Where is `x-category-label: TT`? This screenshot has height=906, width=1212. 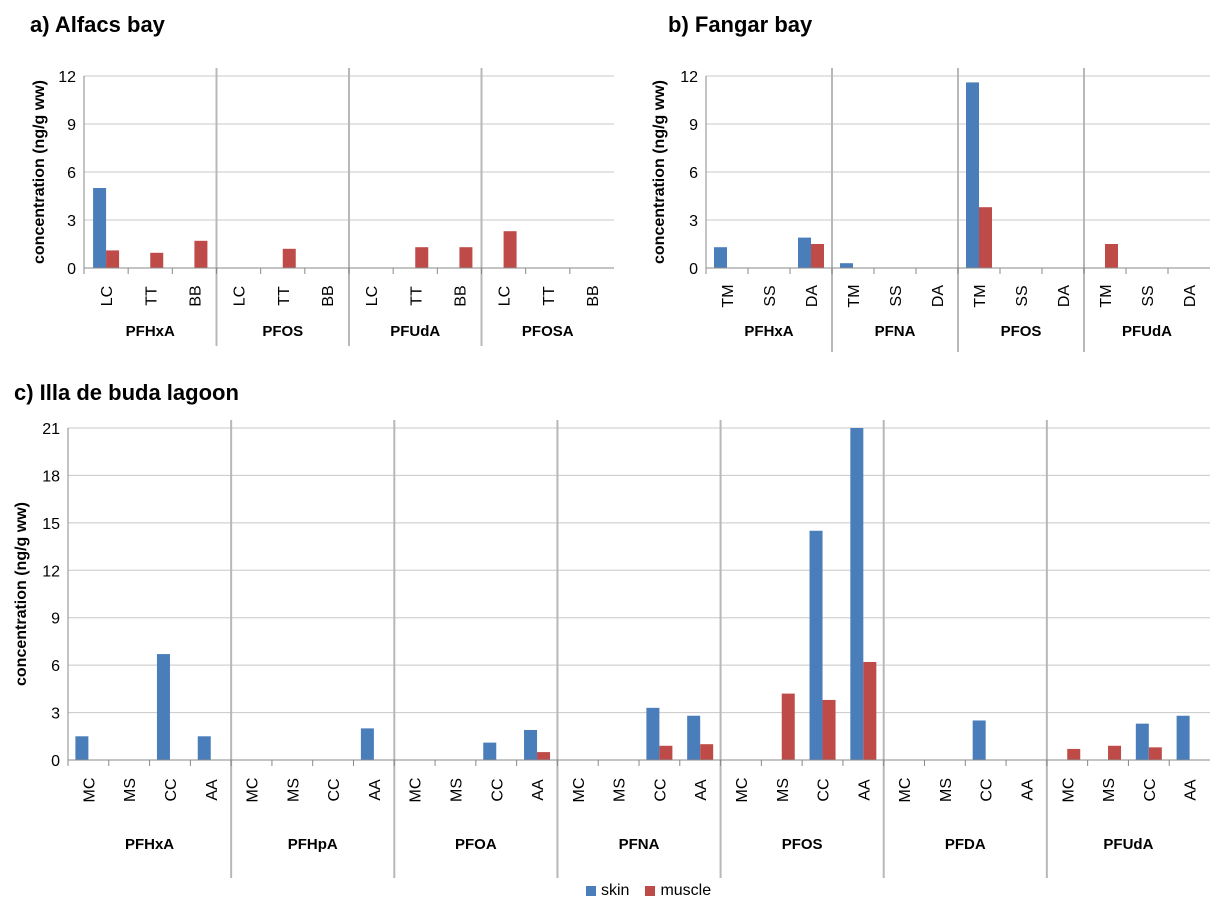 x-category-label: TT is located at coordinates (284, 296).